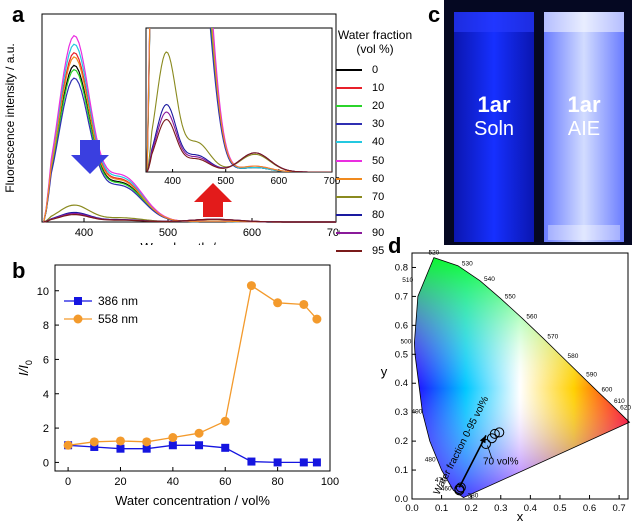 The image size is (632, 523). I want to click on legend-label: 70, so click(378, 196).